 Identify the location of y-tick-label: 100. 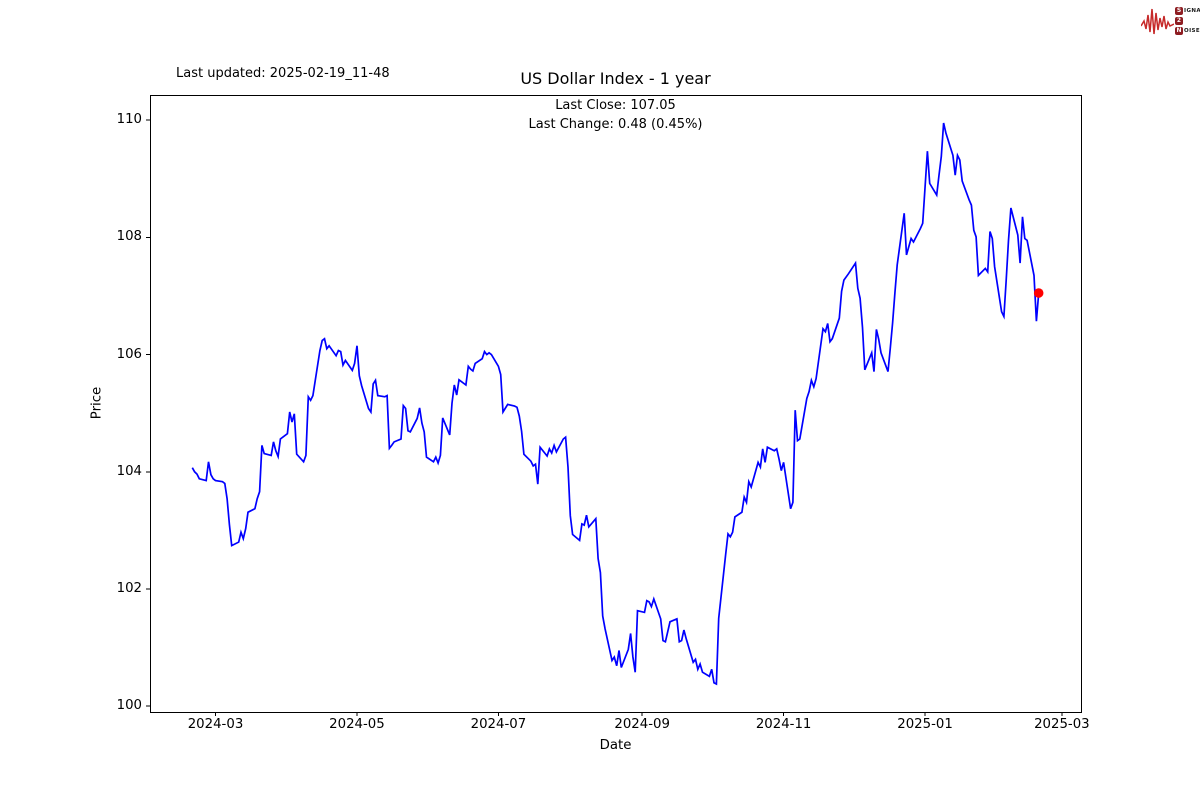
(129, 706).